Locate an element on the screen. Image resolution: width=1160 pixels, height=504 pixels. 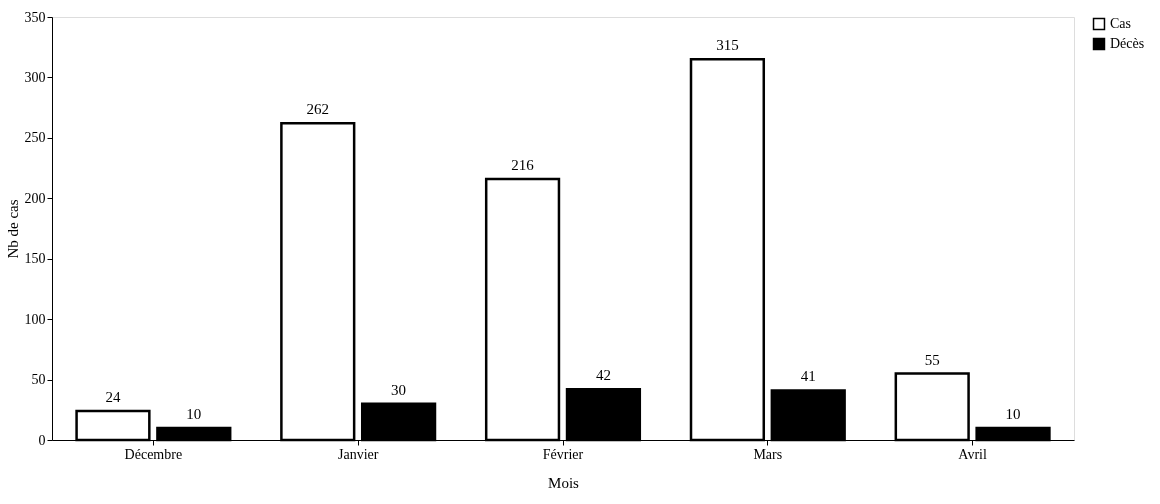
legend-label: Cas is located at coordinates (1120, 23).